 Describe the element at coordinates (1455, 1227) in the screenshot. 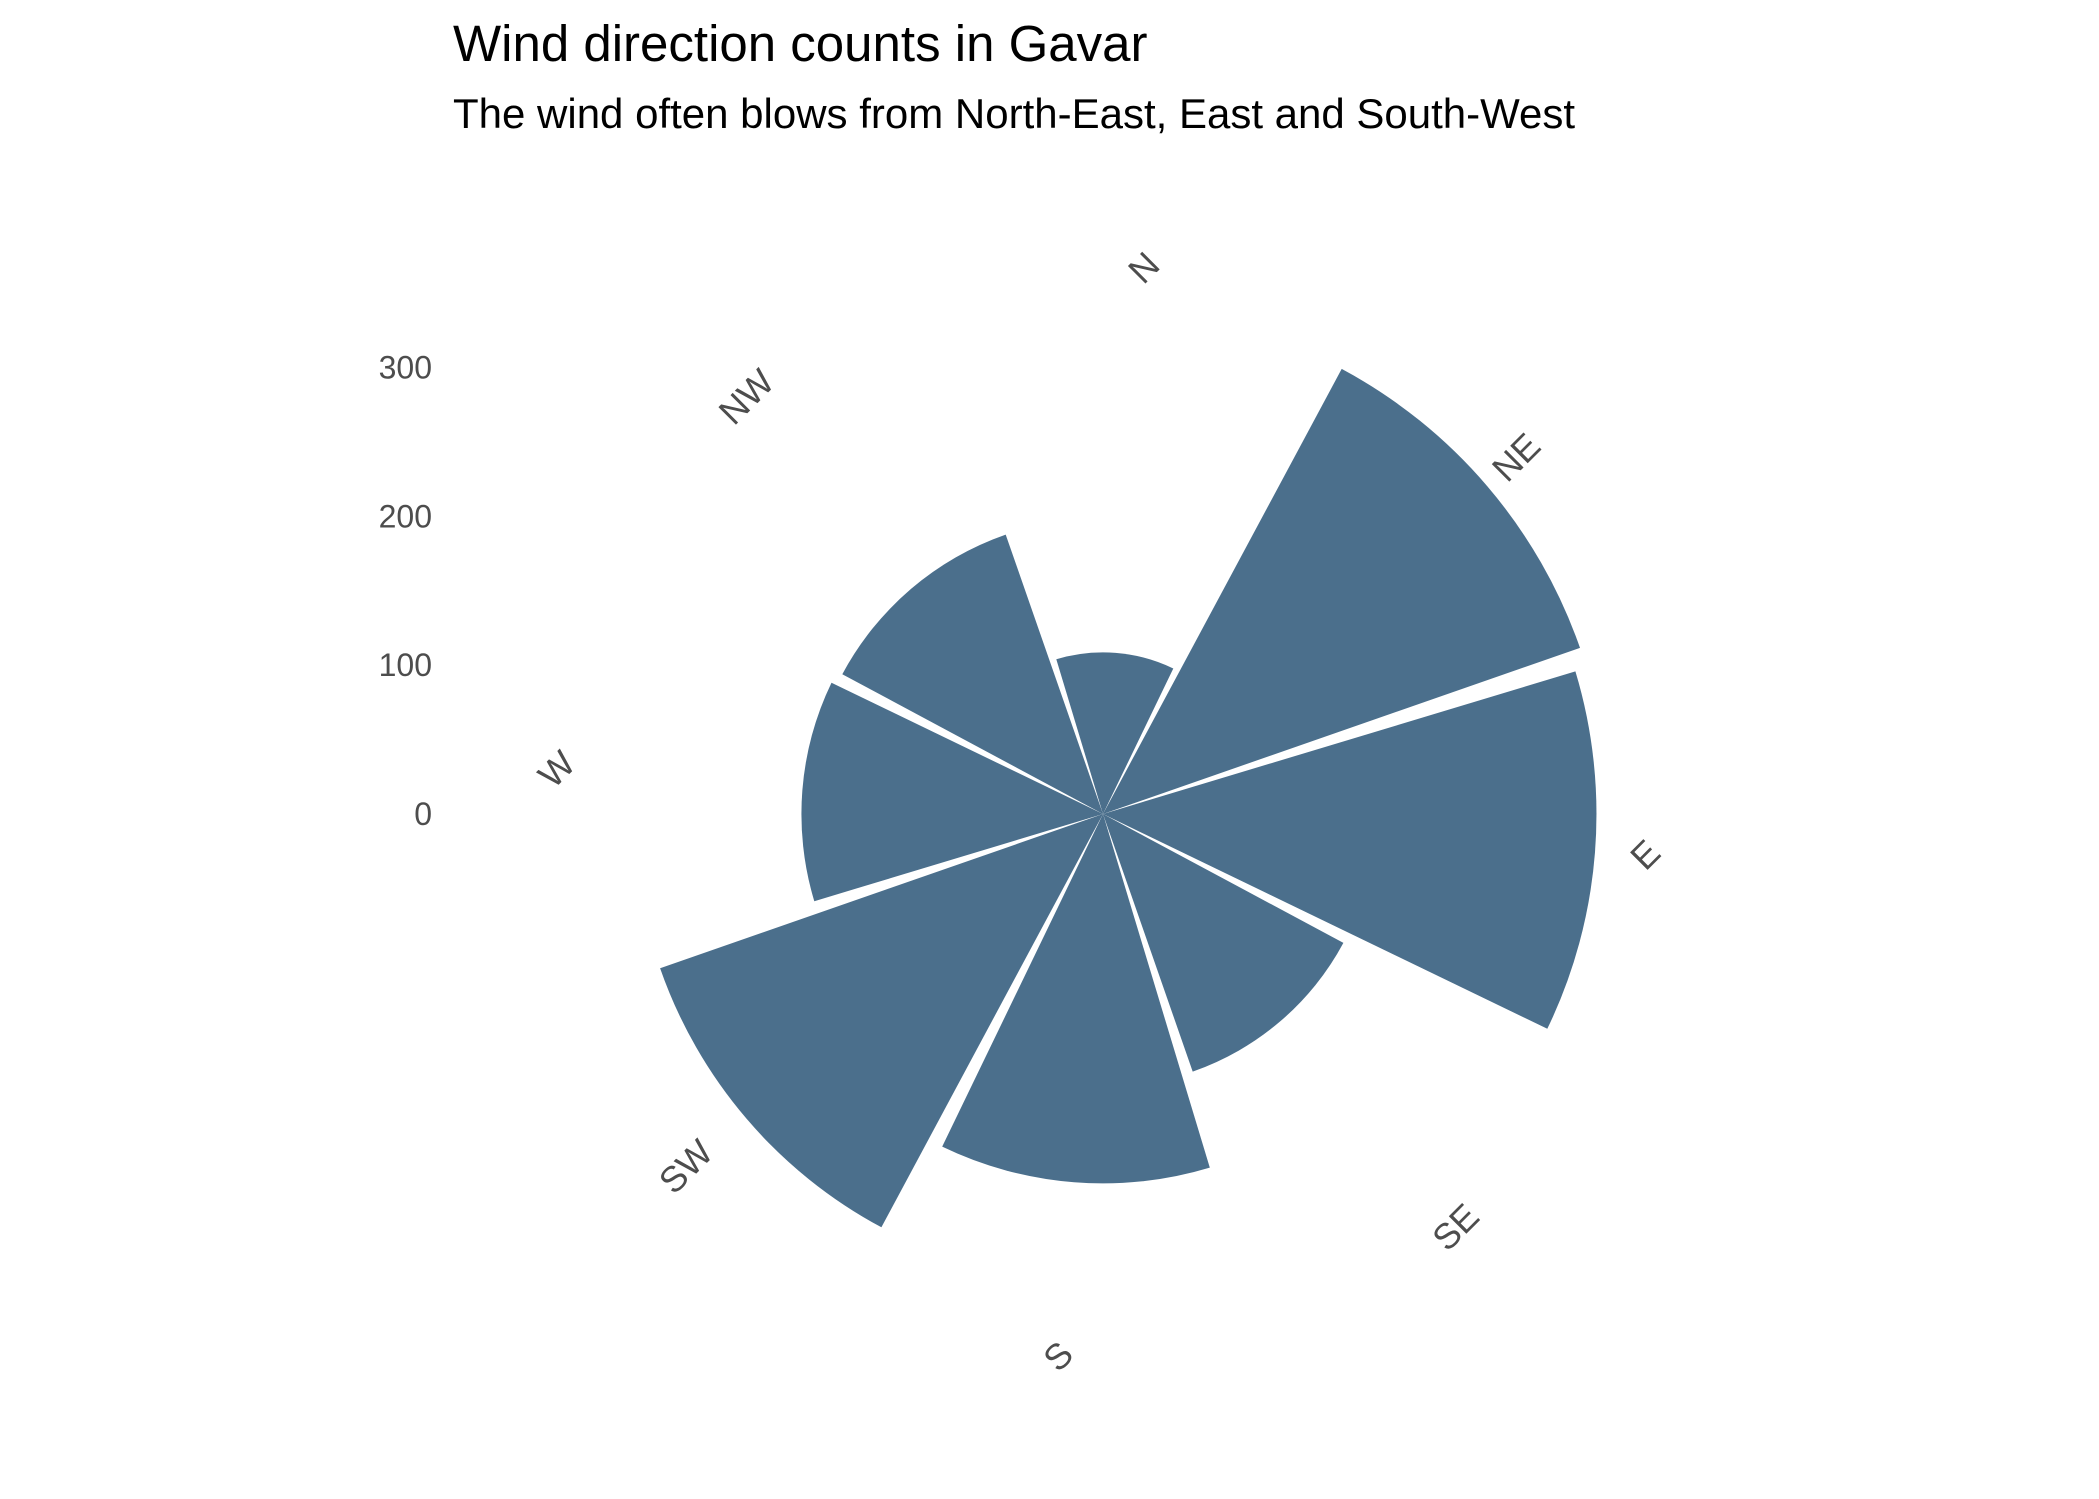

I see `direction-label-se: SE` at that location.